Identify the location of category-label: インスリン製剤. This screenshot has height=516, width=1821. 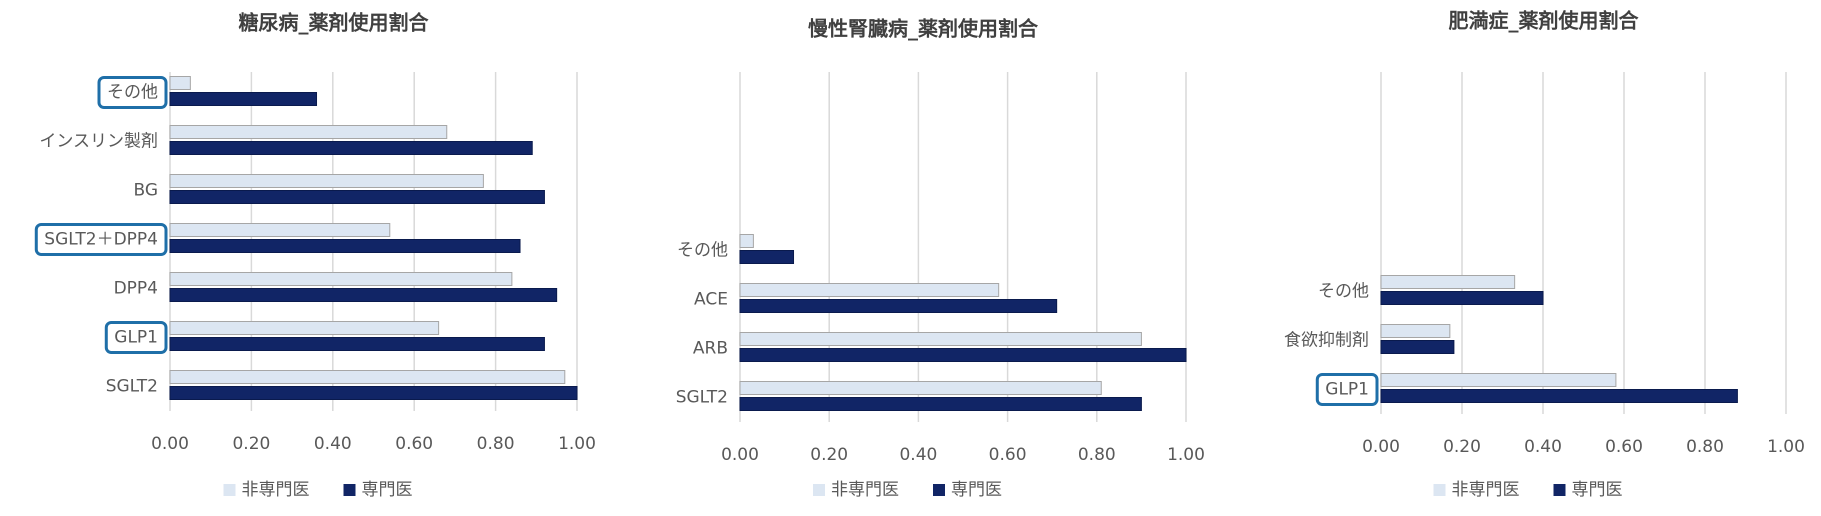
(98, 142).